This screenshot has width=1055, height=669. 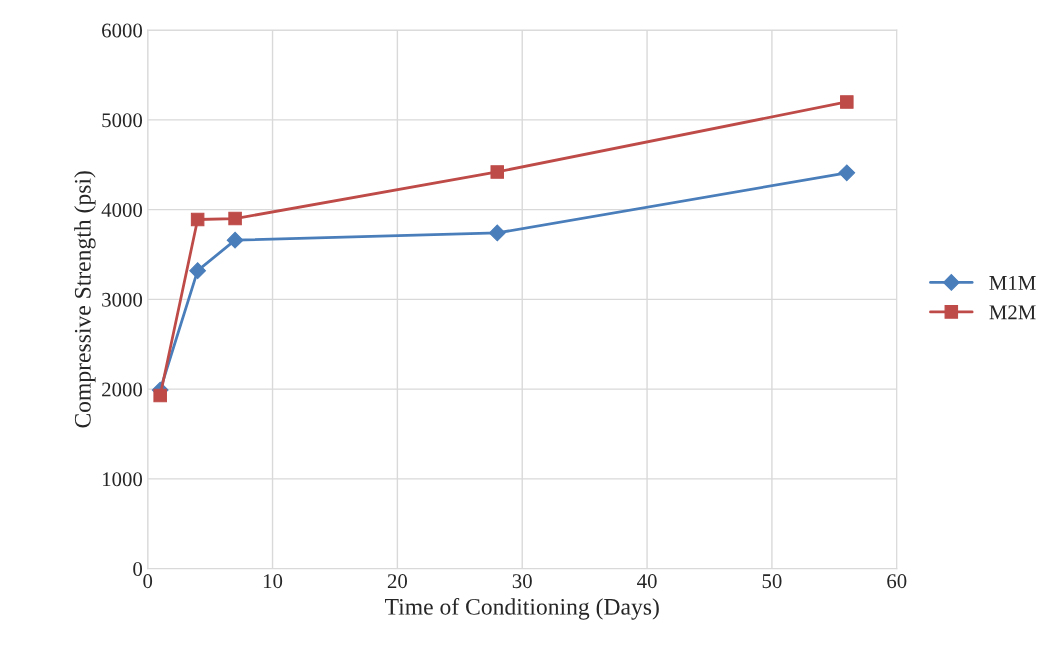 I want to click on x-tick-label: 20, so click(x=397, y=581).